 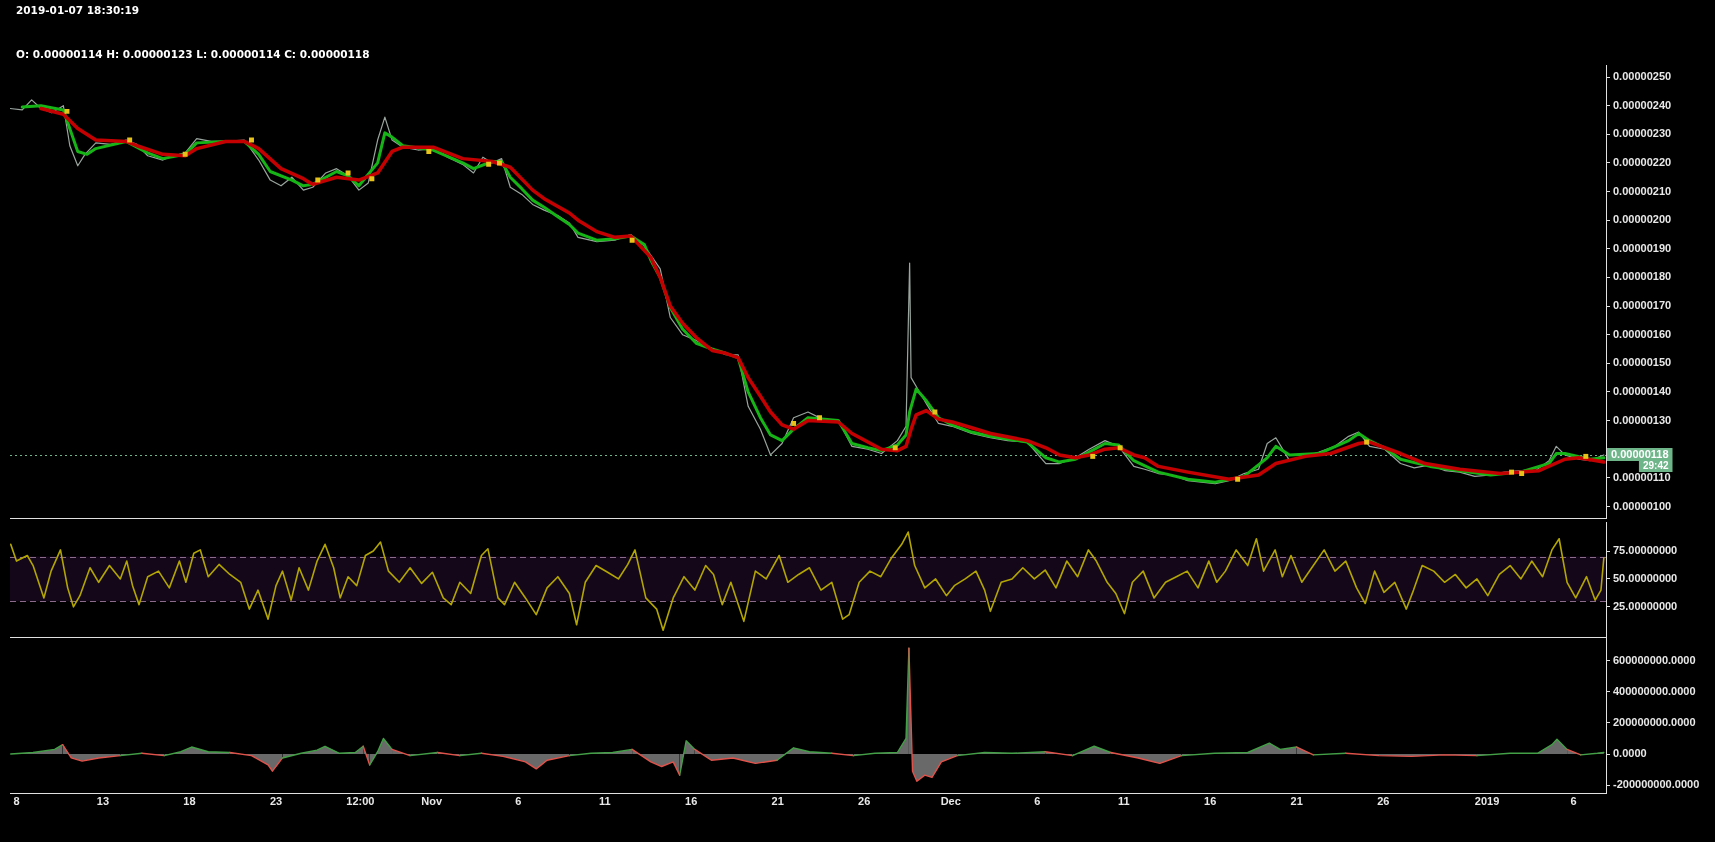 What do you see at coordinates (1642, 247) in the screenshot?
I see `y-tick-label: 0.00000190` at bounding box center [1642, 247].